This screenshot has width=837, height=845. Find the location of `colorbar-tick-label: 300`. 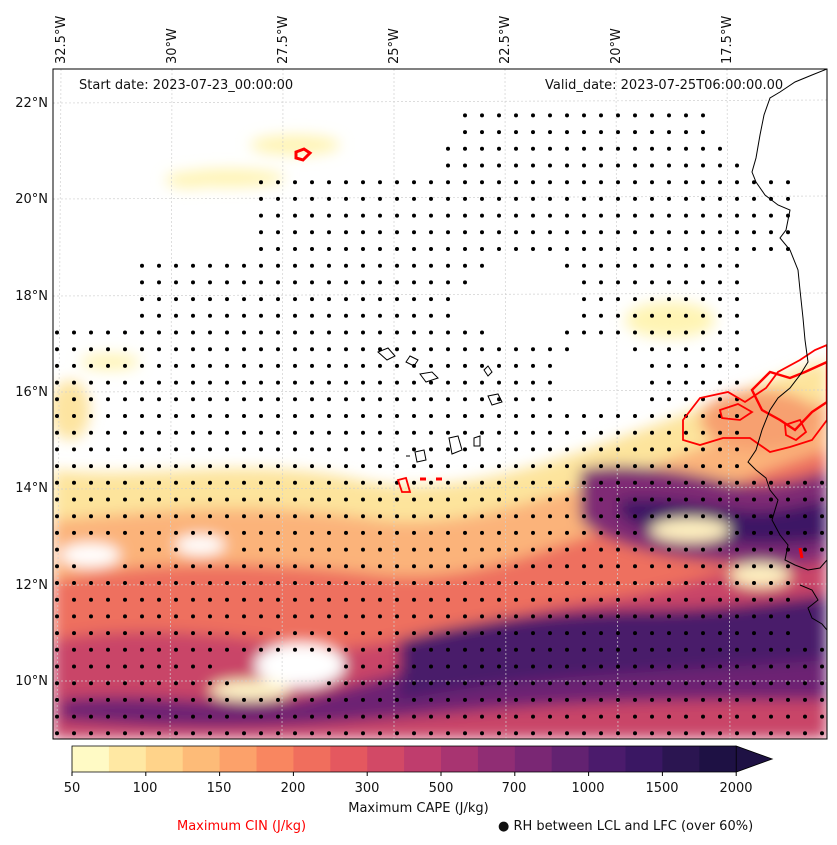

colorbar-tick-label: 300 is located at coordinates (367, 788).